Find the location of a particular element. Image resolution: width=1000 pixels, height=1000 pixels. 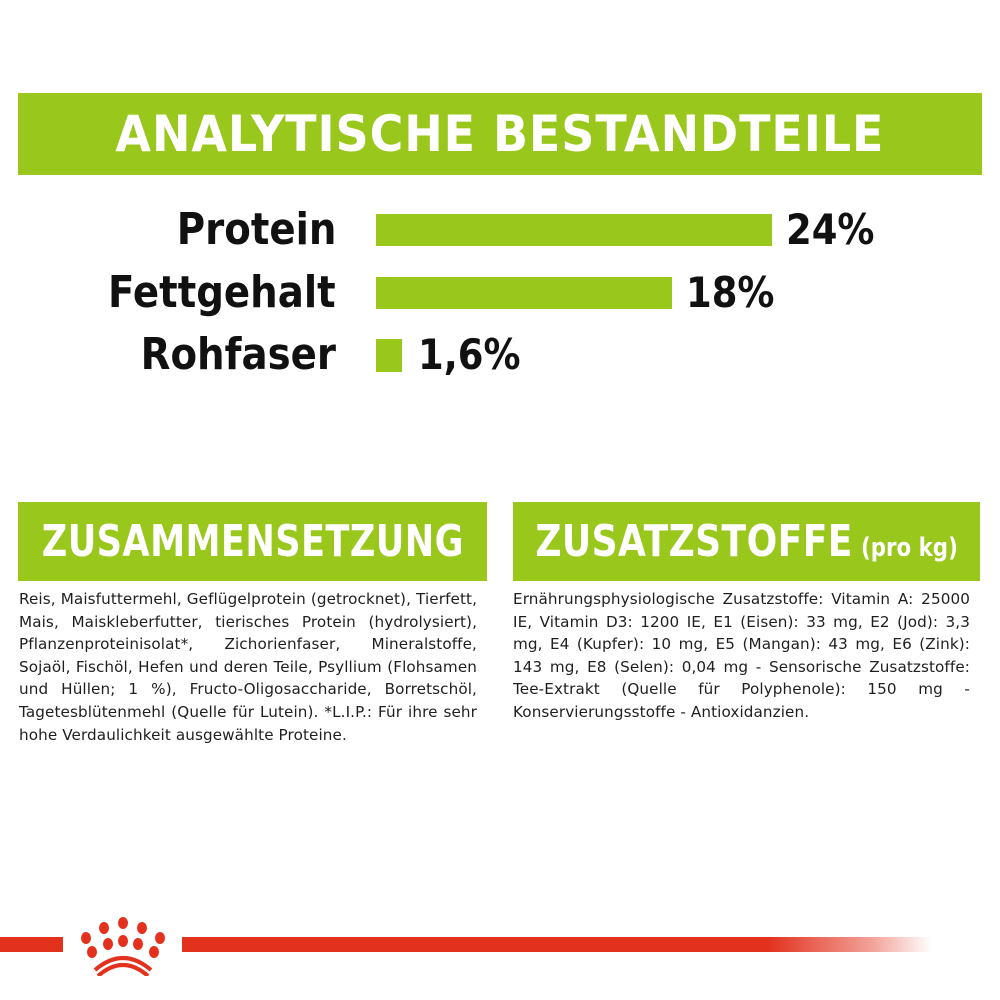

royal-canin-crown-icon is located at coordinates (123, 946).